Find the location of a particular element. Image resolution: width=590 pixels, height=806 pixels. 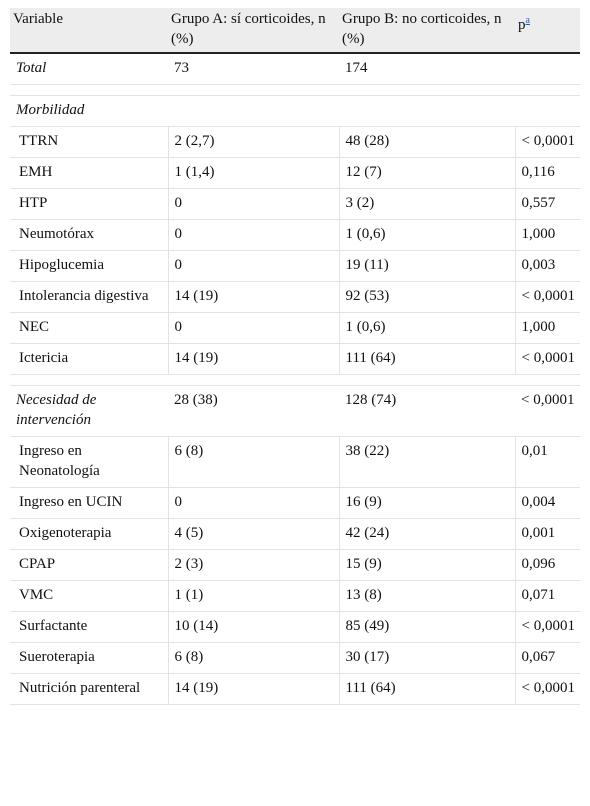

table-row: Surfactante 10 (14) 85 (49) < 0,0001 is located at coordinates (295, 627).